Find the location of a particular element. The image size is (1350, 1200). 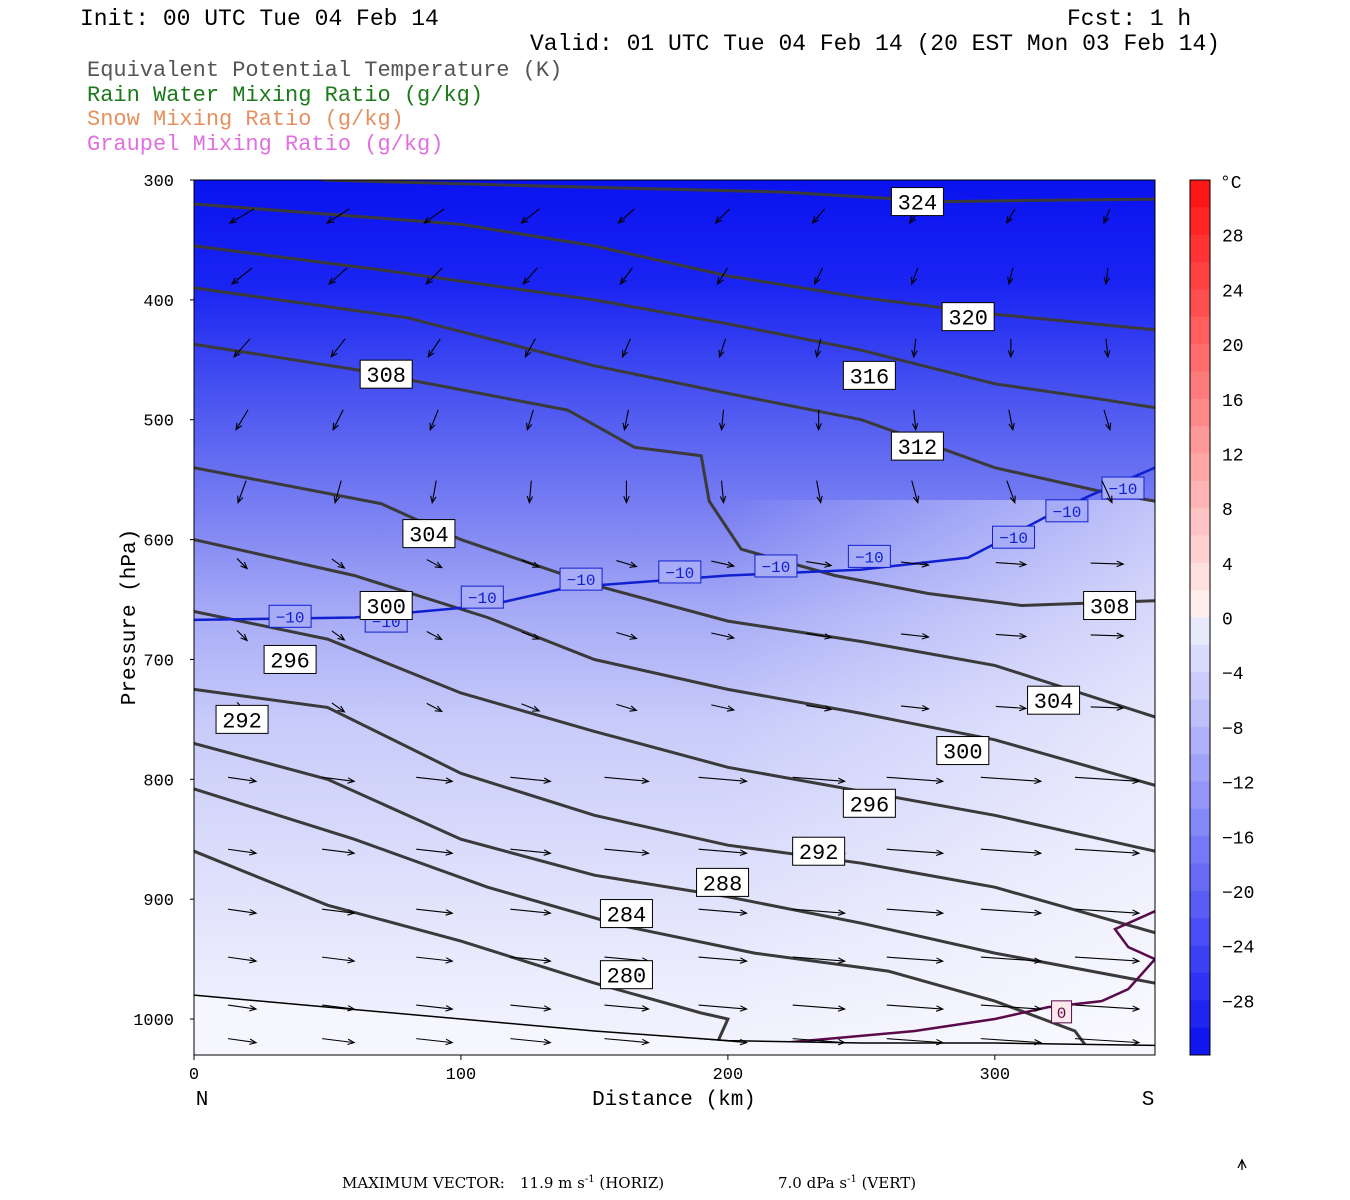

colorbar-tick-label: 16 is located at coordinates (1233, 402).